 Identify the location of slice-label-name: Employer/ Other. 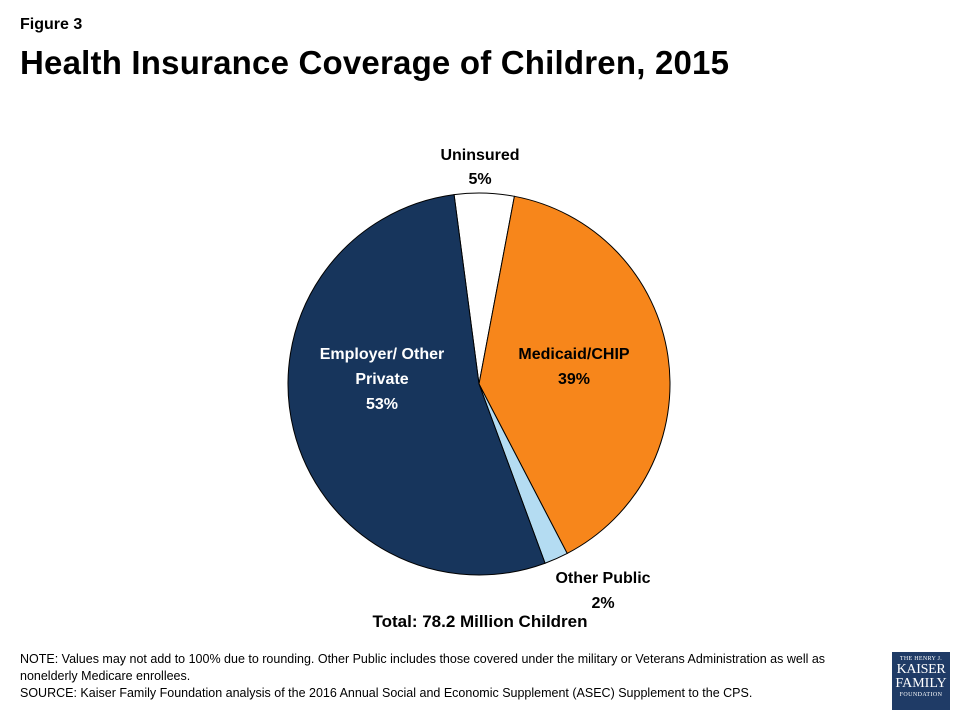
(382, 354).